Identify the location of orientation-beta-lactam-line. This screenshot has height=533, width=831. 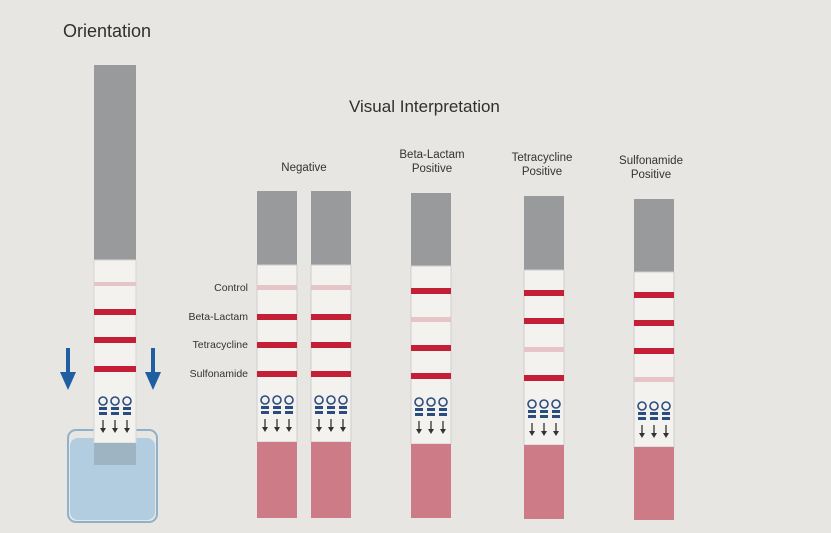
(115, 312).